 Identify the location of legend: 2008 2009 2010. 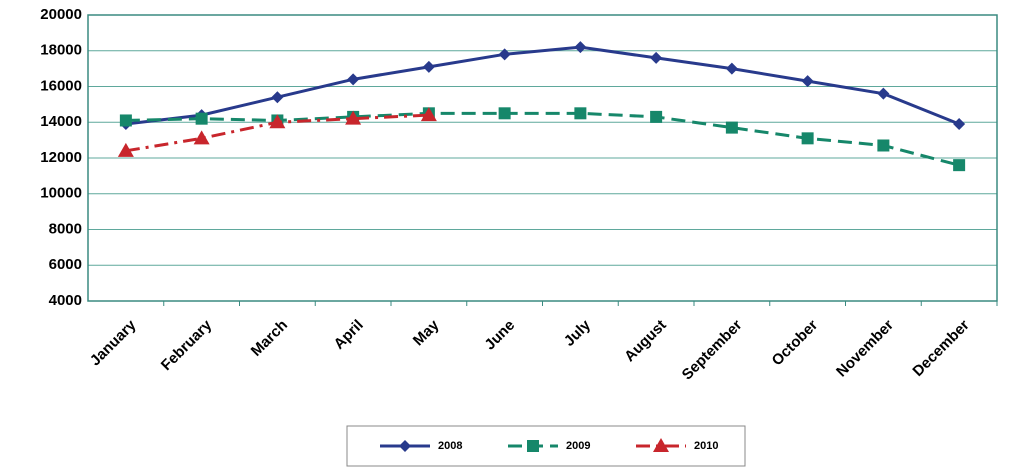
(549, 445).